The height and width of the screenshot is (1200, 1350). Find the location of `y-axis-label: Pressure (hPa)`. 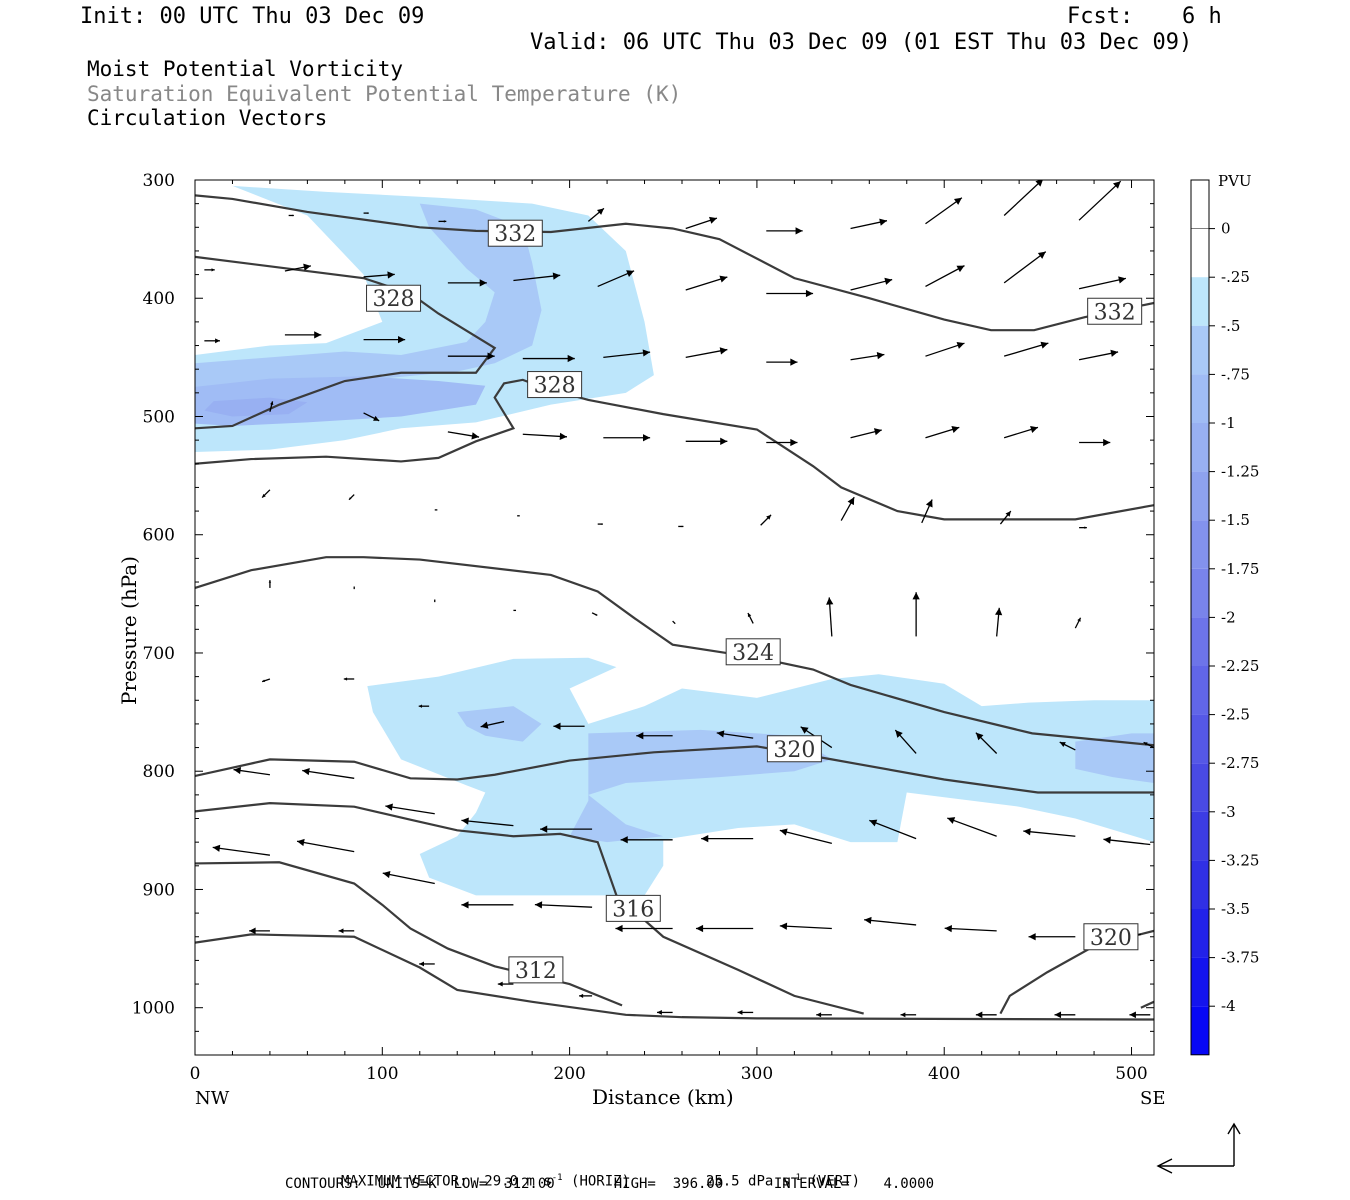

y-axis-label: Pressure (hPa) is located at coordinates (129, 630).